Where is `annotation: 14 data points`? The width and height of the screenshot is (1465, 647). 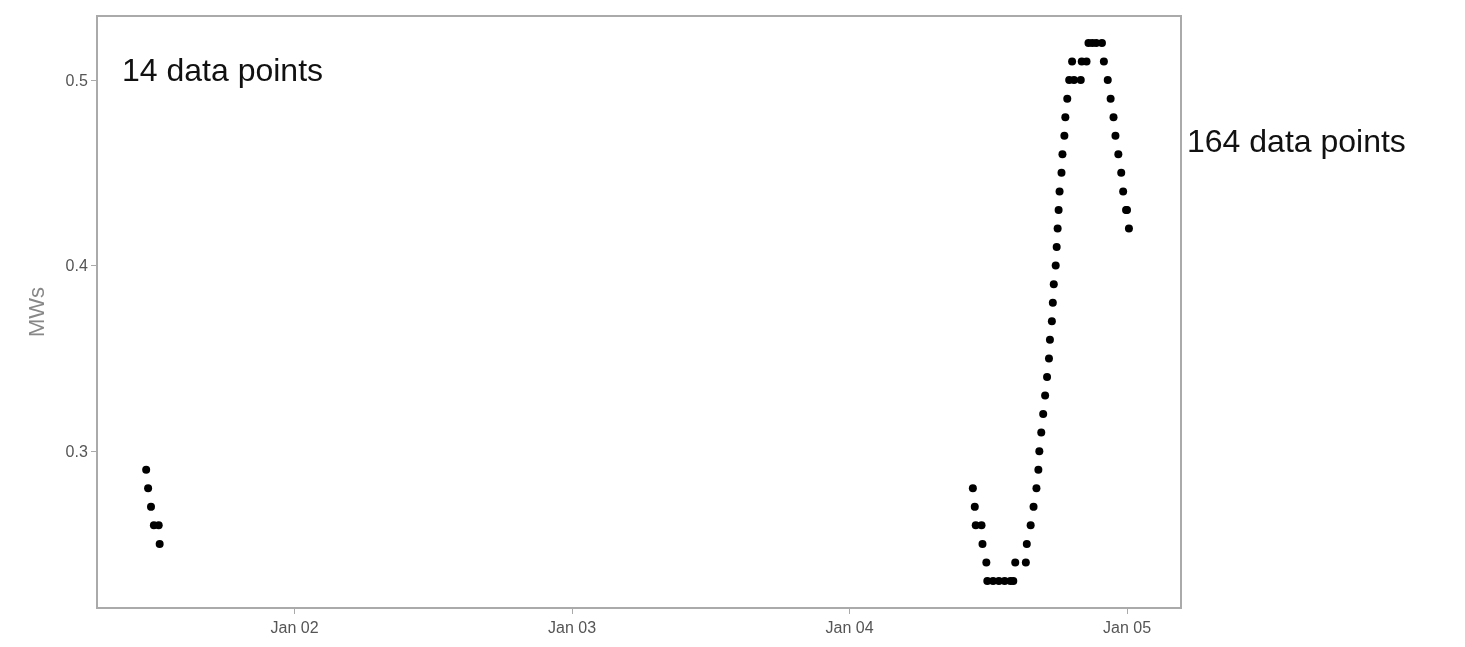 annotation: 14 data points is located at coordinates (223, 70).